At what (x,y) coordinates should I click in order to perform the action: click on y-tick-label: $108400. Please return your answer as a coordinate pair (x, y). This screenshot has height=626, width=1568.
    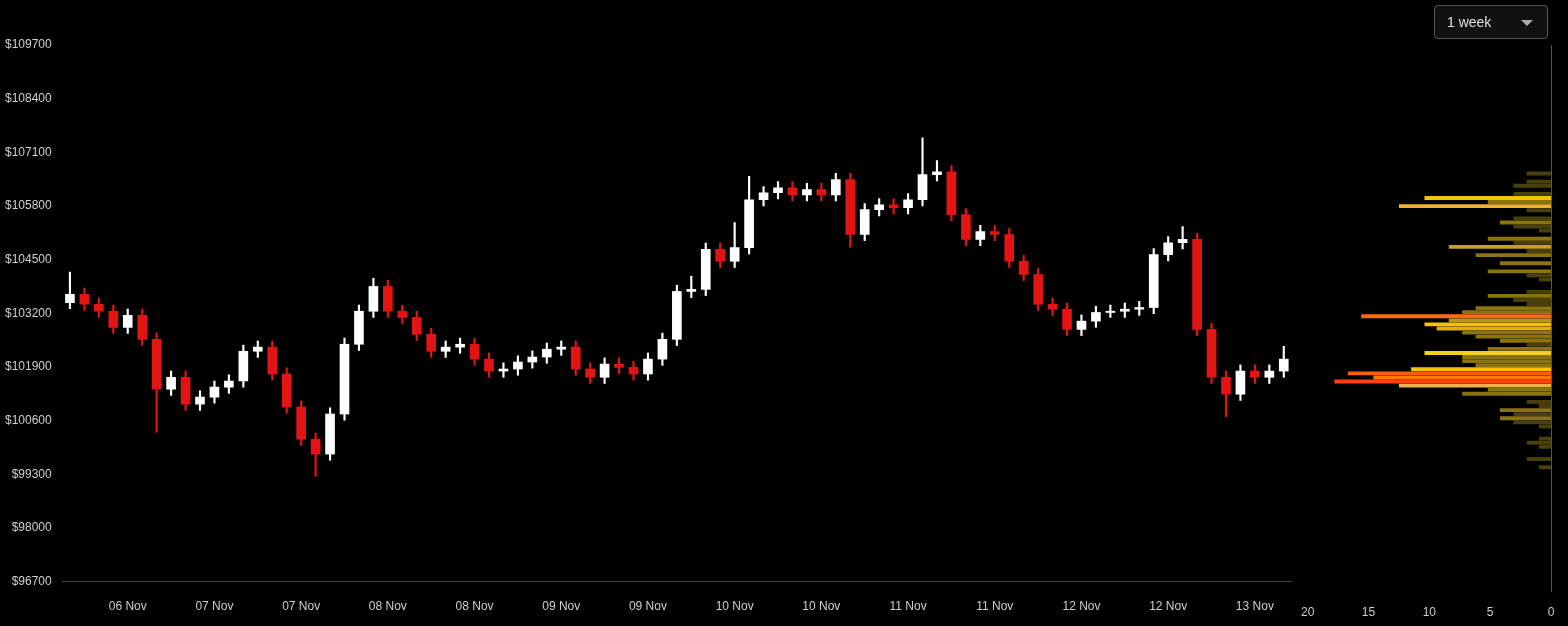
    Looking at the image, I should click on (29, 97).